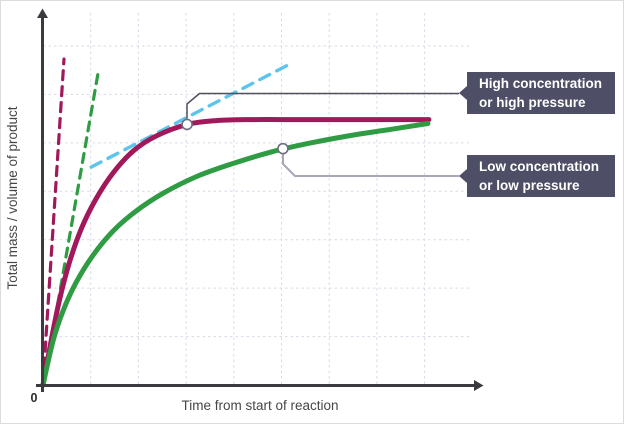 The image size is (624, 424). What do you see at coordinates (34, 398) in the screenshot?
I see `origin-label: 0` at bounding box center [34, 398].